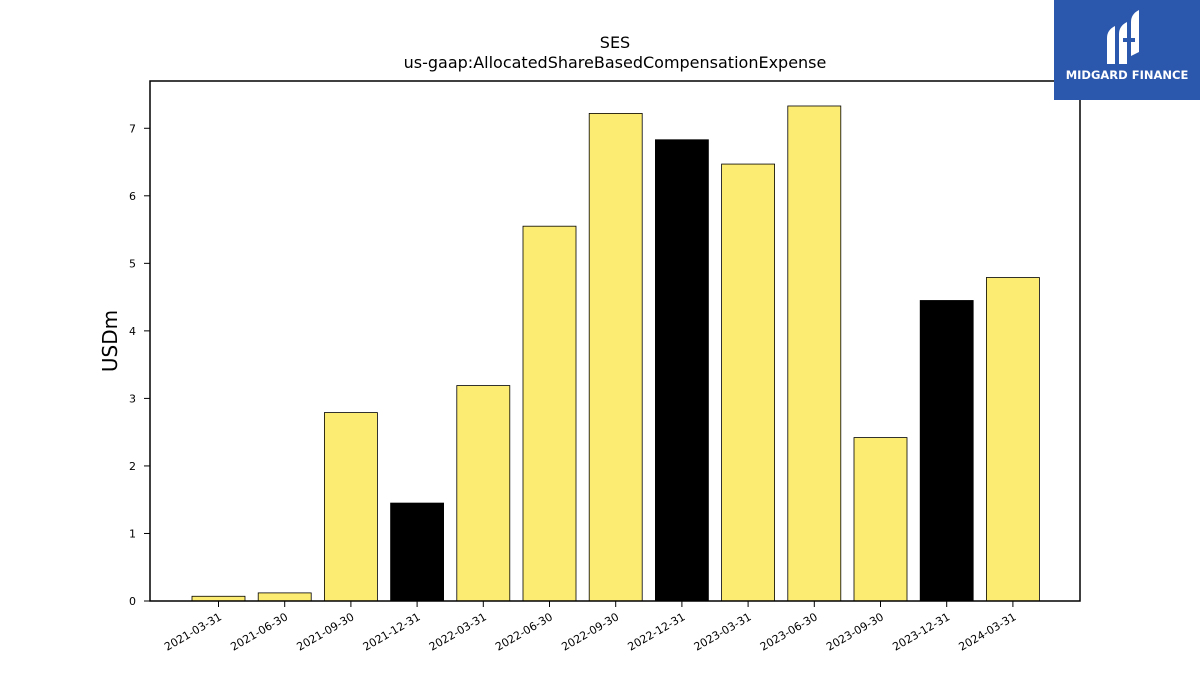  Describe the element at coordinates (193, 631) in the screenshot. I see `x-tick-label: 2021-03-31` at that location.